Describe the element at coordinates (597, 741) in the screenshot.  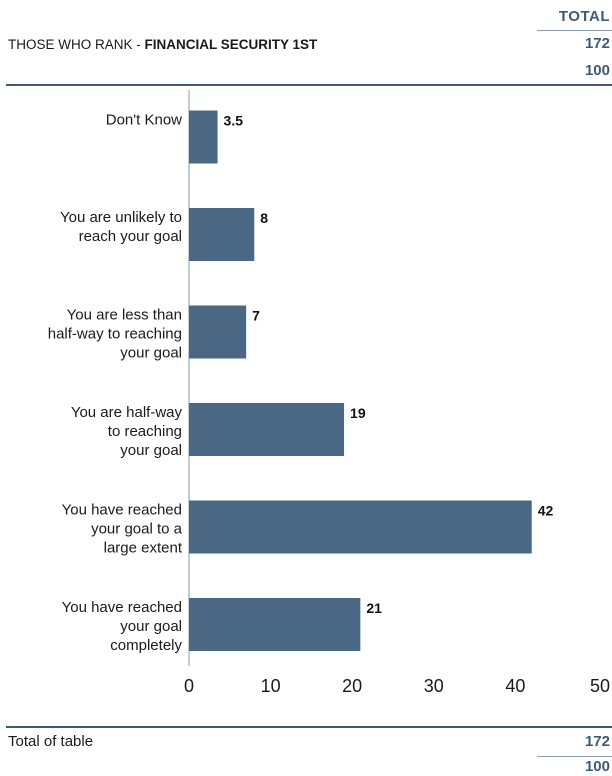
I see `footer-count: 172` at that location.